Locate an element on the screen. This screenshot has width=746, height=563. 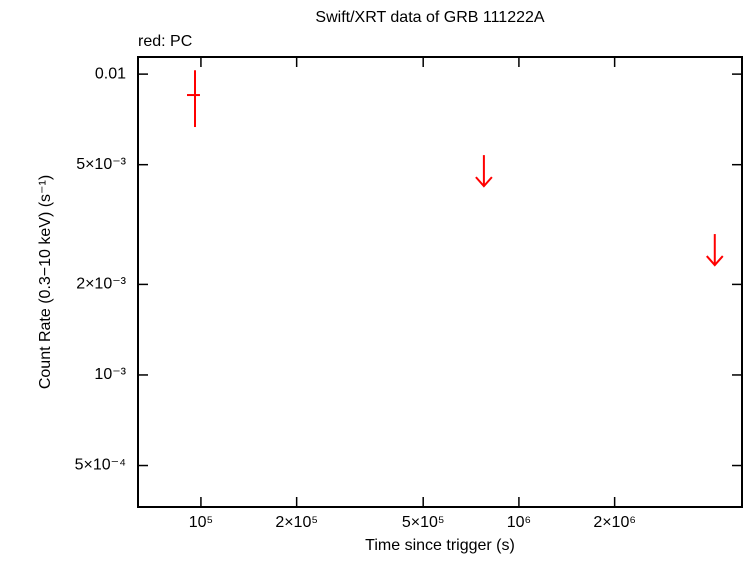
y-tick-label: 5×10⁻³ is located at coordinates (101, 164).